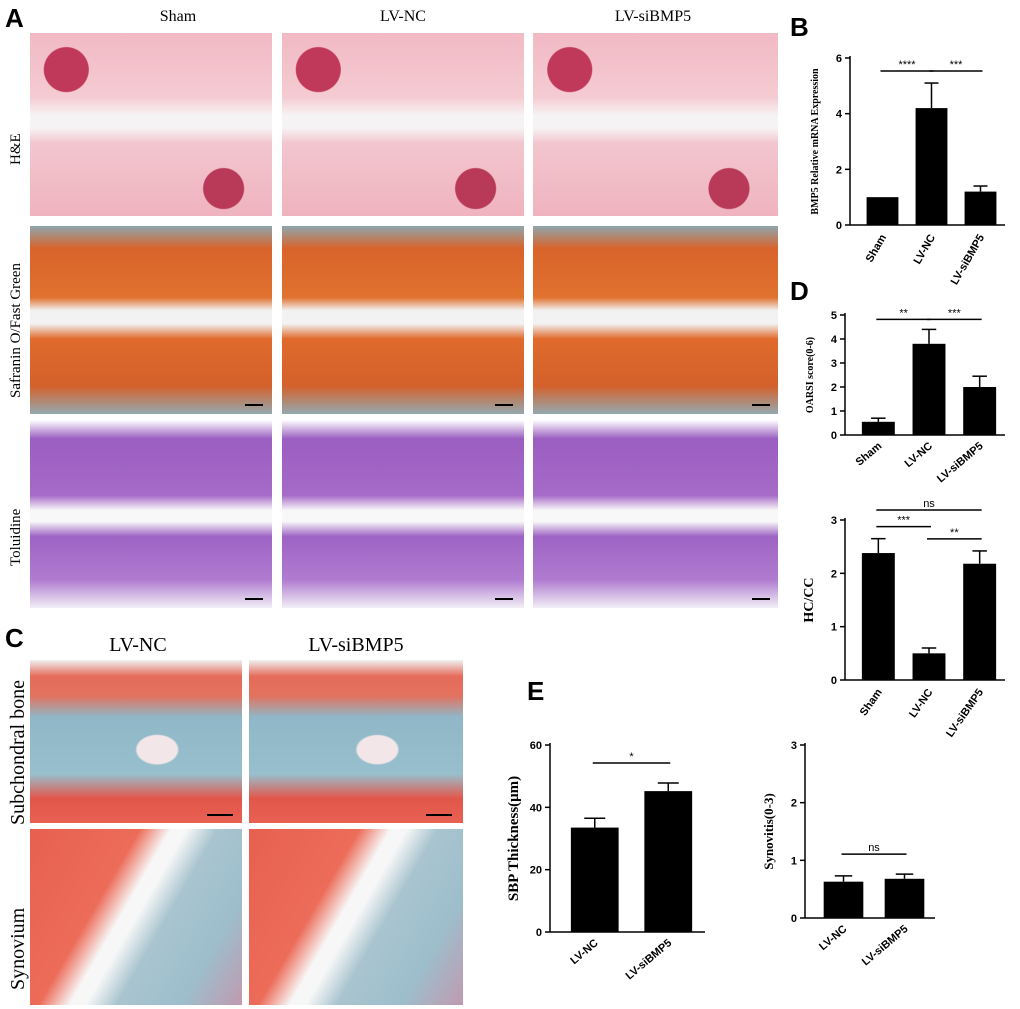  What do you see at coordinates (151, 514) in the screenshot?
I see `micrograph-toluidine-sham` at bounding box center [151, 514].